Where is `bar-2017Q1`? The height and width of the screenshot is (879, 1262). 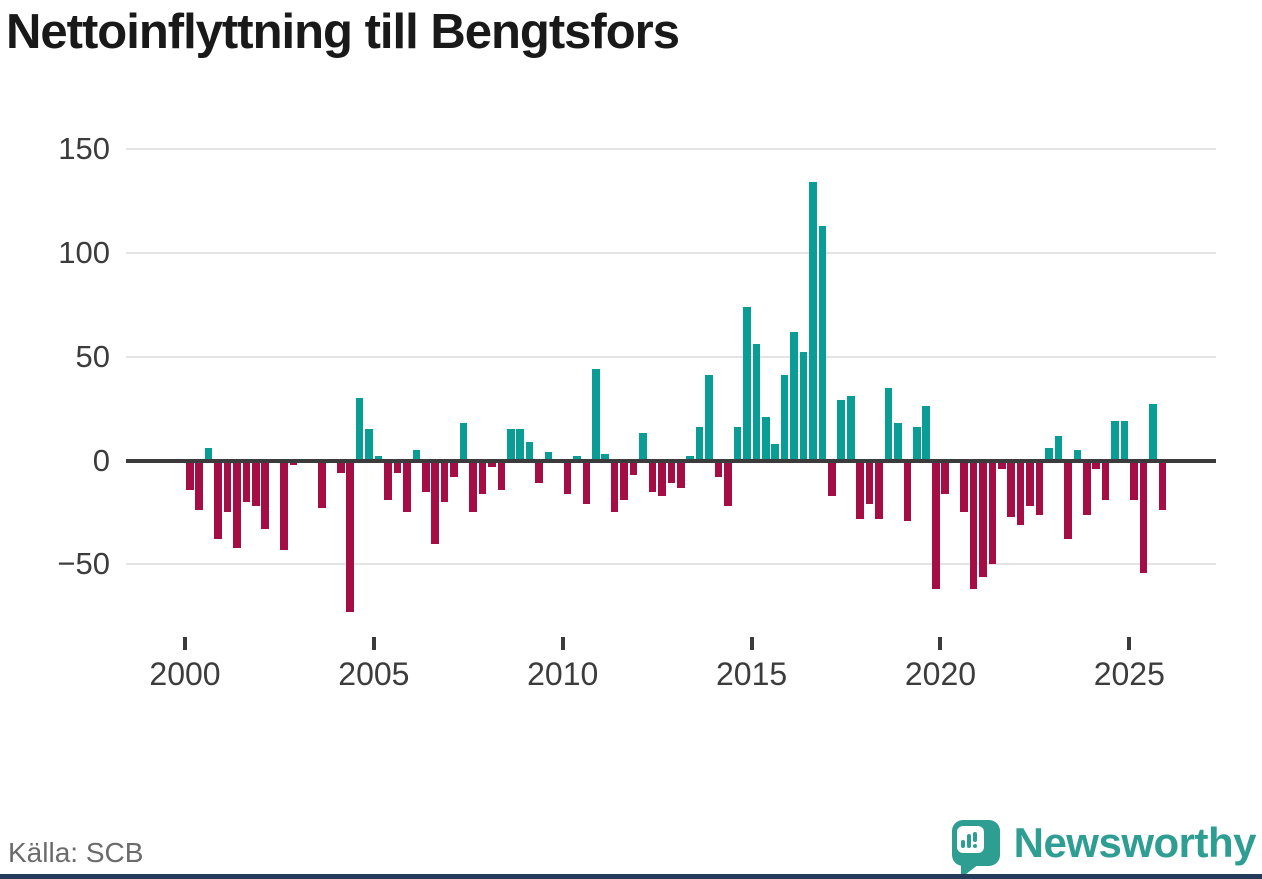
bar-2017Q1 is located at coordinates (832, 478).